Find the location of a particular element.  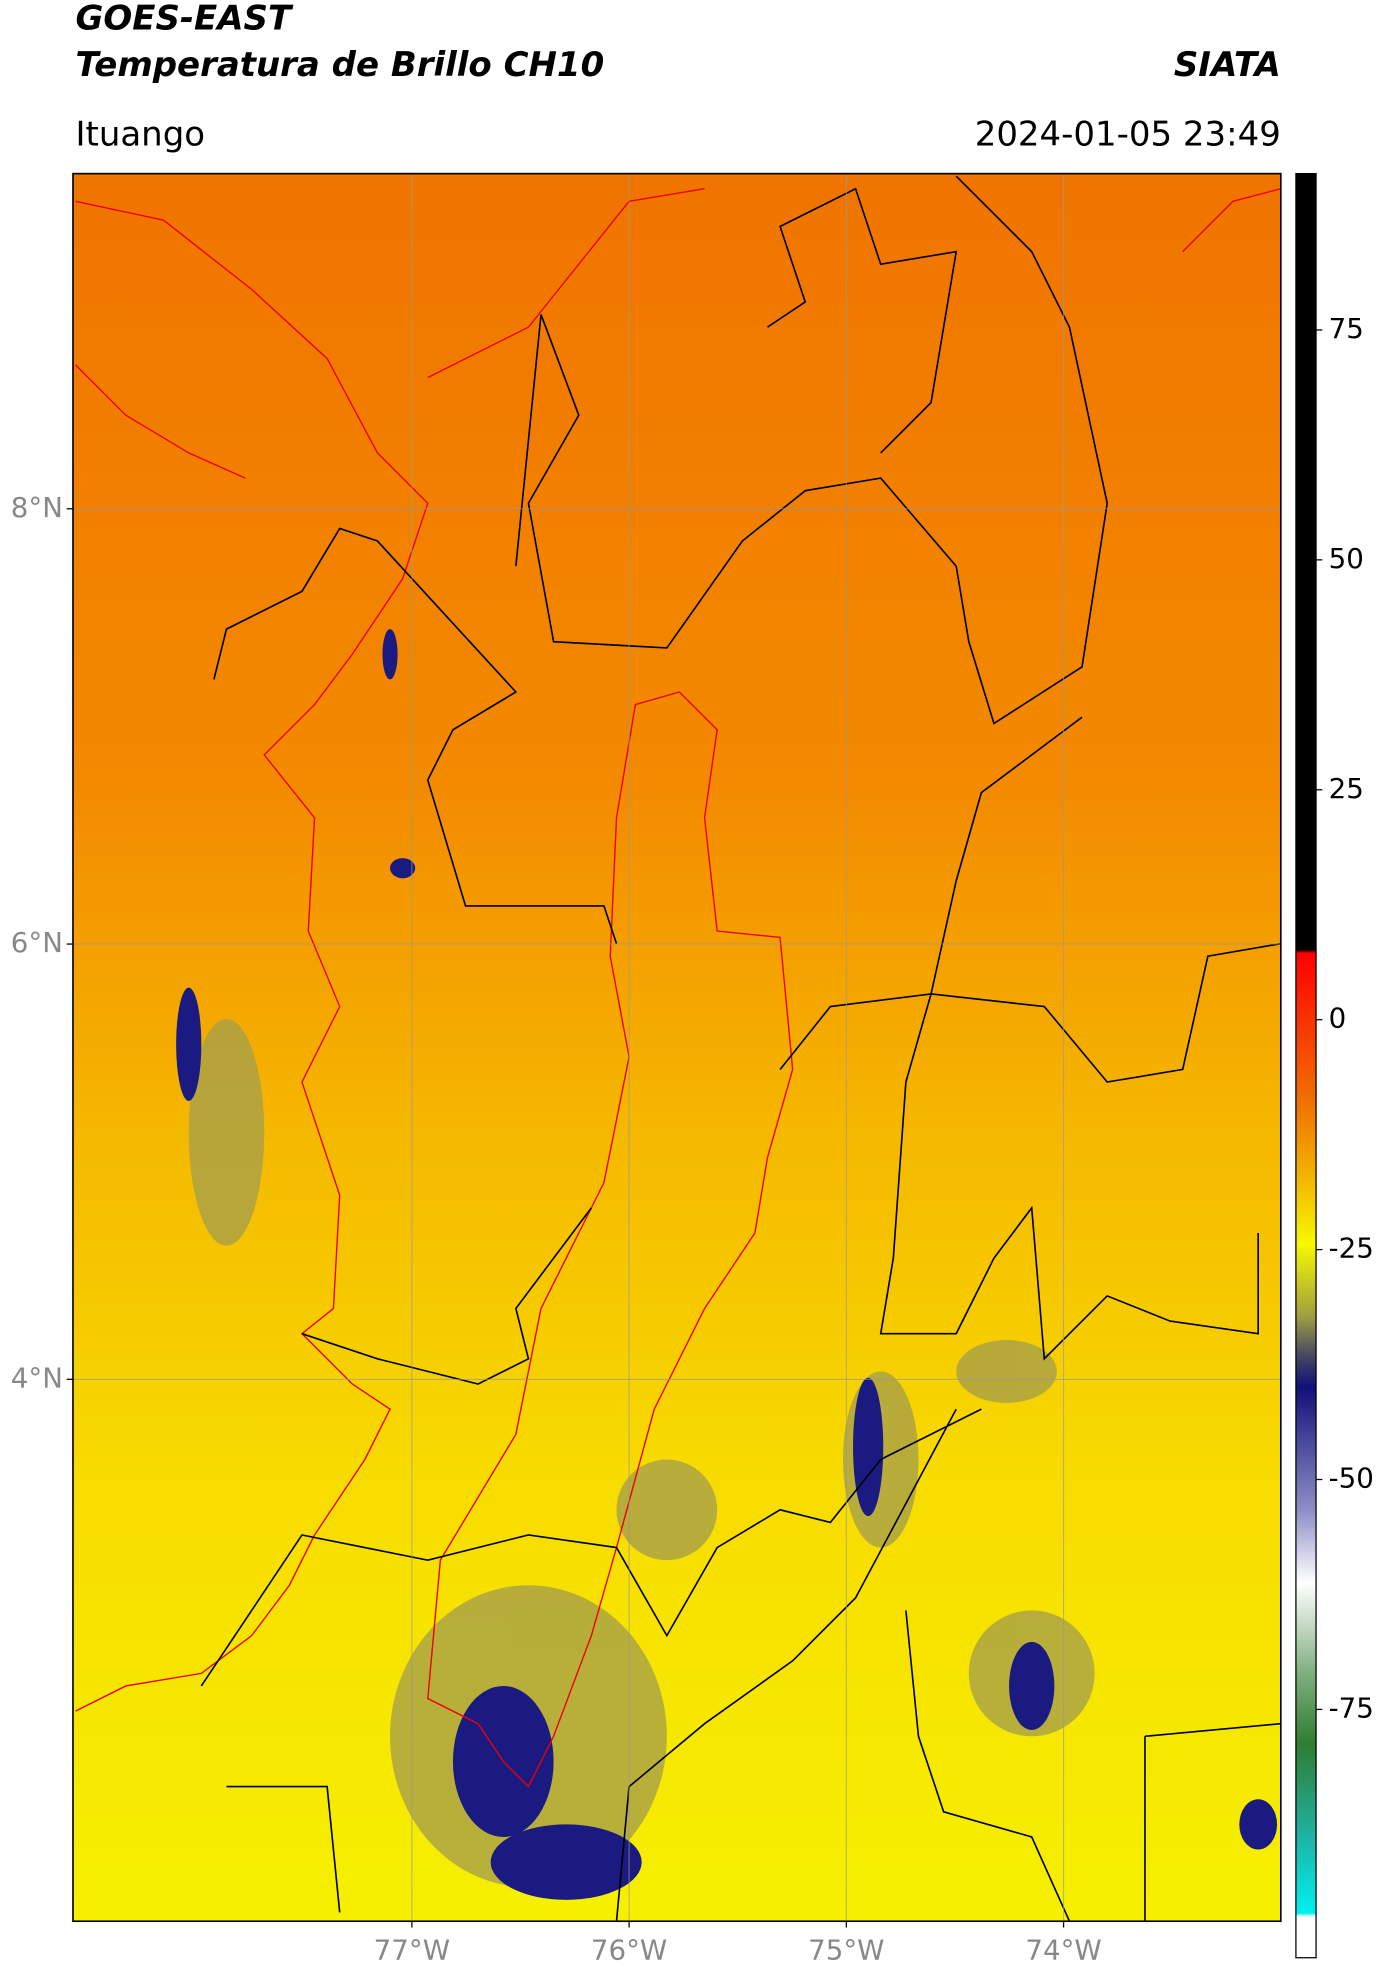

lon-tick-label: 74°W is located at coordinates (1063, 1949).